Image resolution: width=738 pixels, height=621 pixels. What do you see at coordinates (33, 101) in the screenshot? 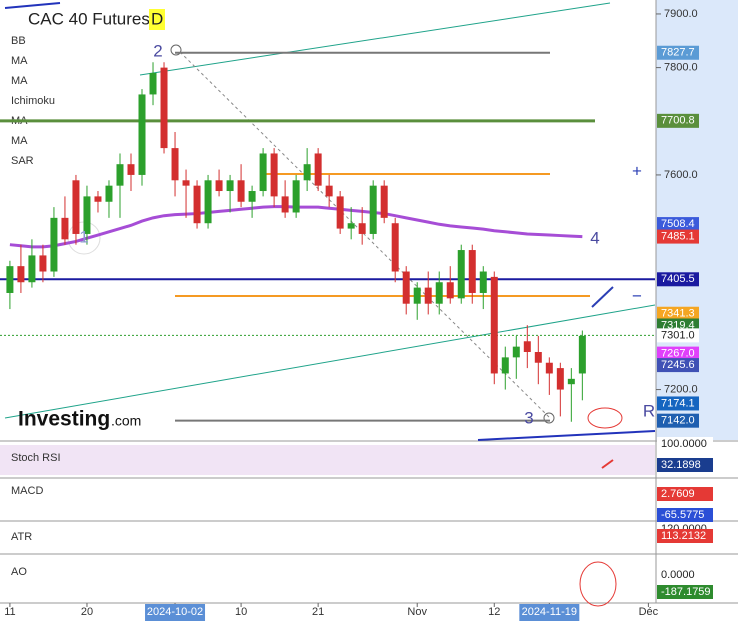
I see `indicator-name: Ichimoku` at bounding box center [33, 101].